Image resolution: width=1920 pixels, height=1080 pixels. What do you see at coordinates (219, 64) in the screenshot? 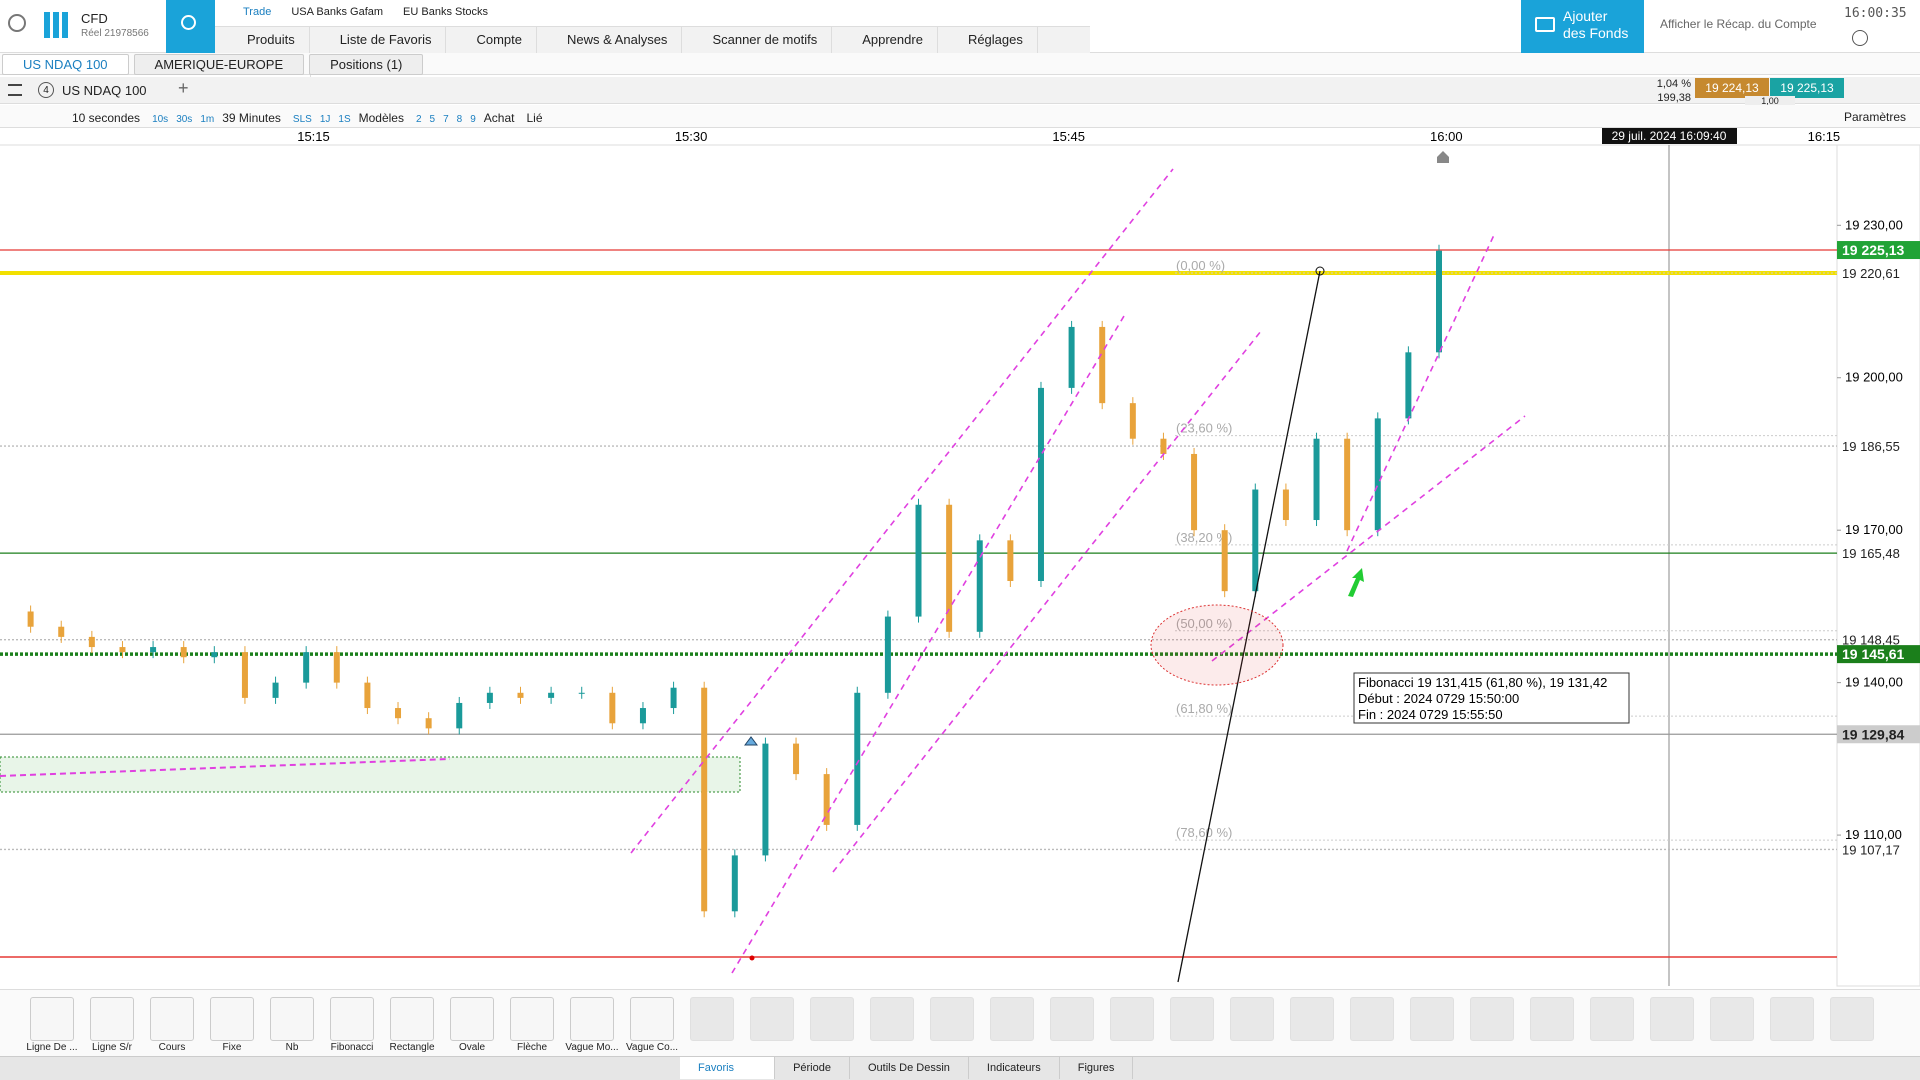
I see `workspace-tab: AMERIQUE-EUROPE` at bounding box center [219, 64].